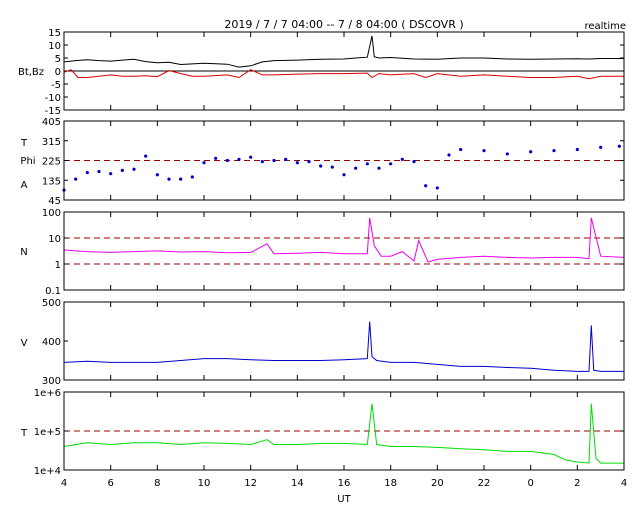  What do you see at coordinates (47, 432) in the screenshot?
I see `proton-temperature-ytick-label: 1e+5` at bounding box center [47, 432].